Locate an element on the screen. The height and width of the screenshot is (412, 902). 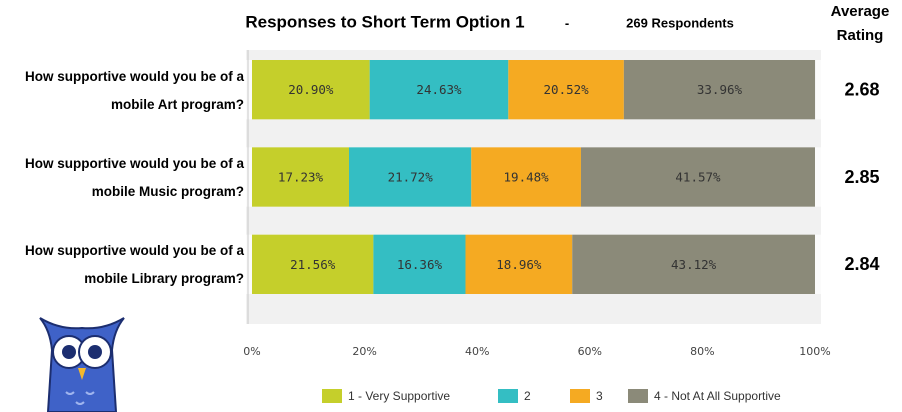
data-label: 20.52% is located at coordinates (567, 89).